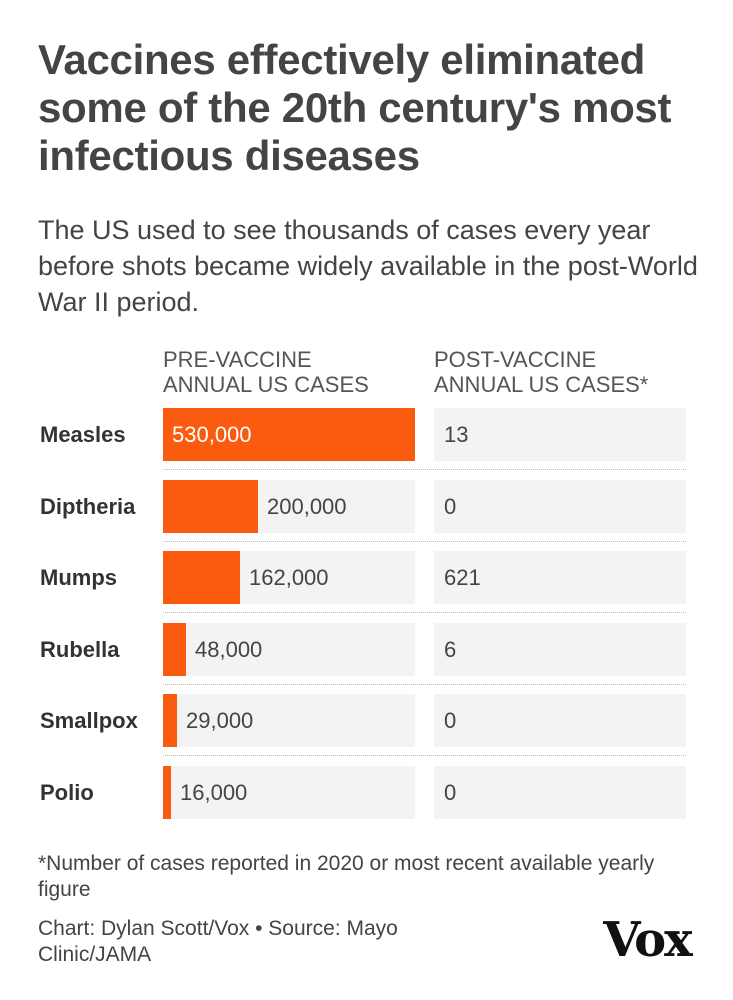 This screenshot has width=733, height=1000. I want to click on pre-vaccine-header-line-2: ANNUAL US CASES, so click(266, 384).